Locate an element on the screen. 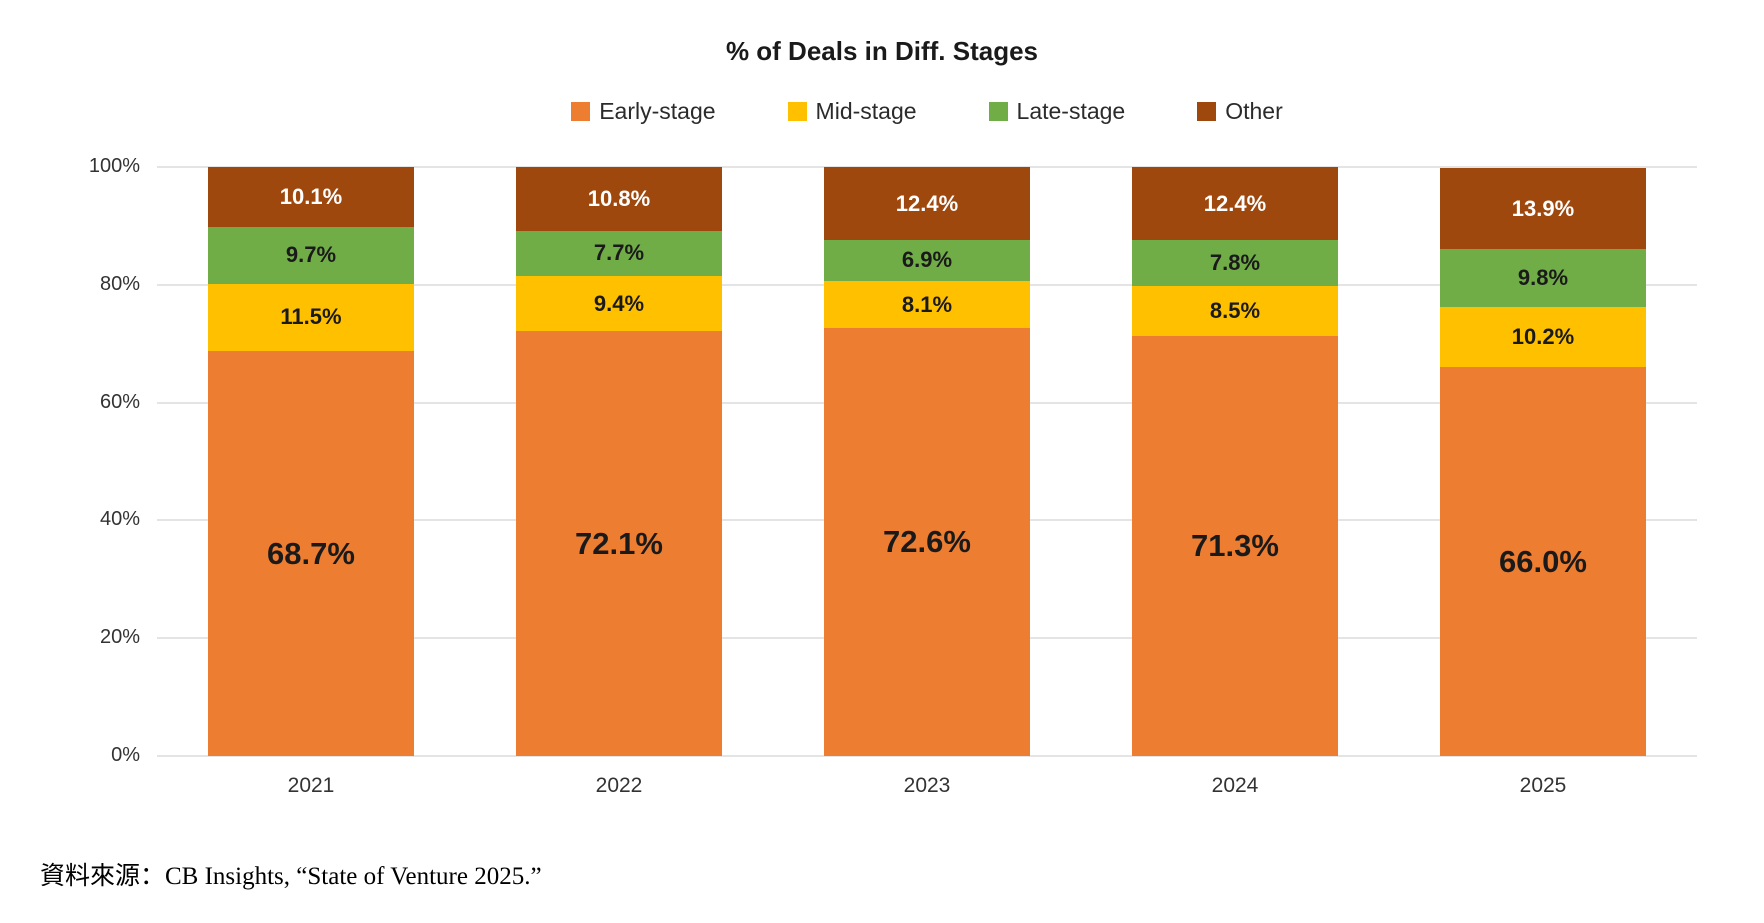 The width and height of the screenshot is (1764, 923). bar-segment-label: 9.8% is located at coordinates (1543, 278).